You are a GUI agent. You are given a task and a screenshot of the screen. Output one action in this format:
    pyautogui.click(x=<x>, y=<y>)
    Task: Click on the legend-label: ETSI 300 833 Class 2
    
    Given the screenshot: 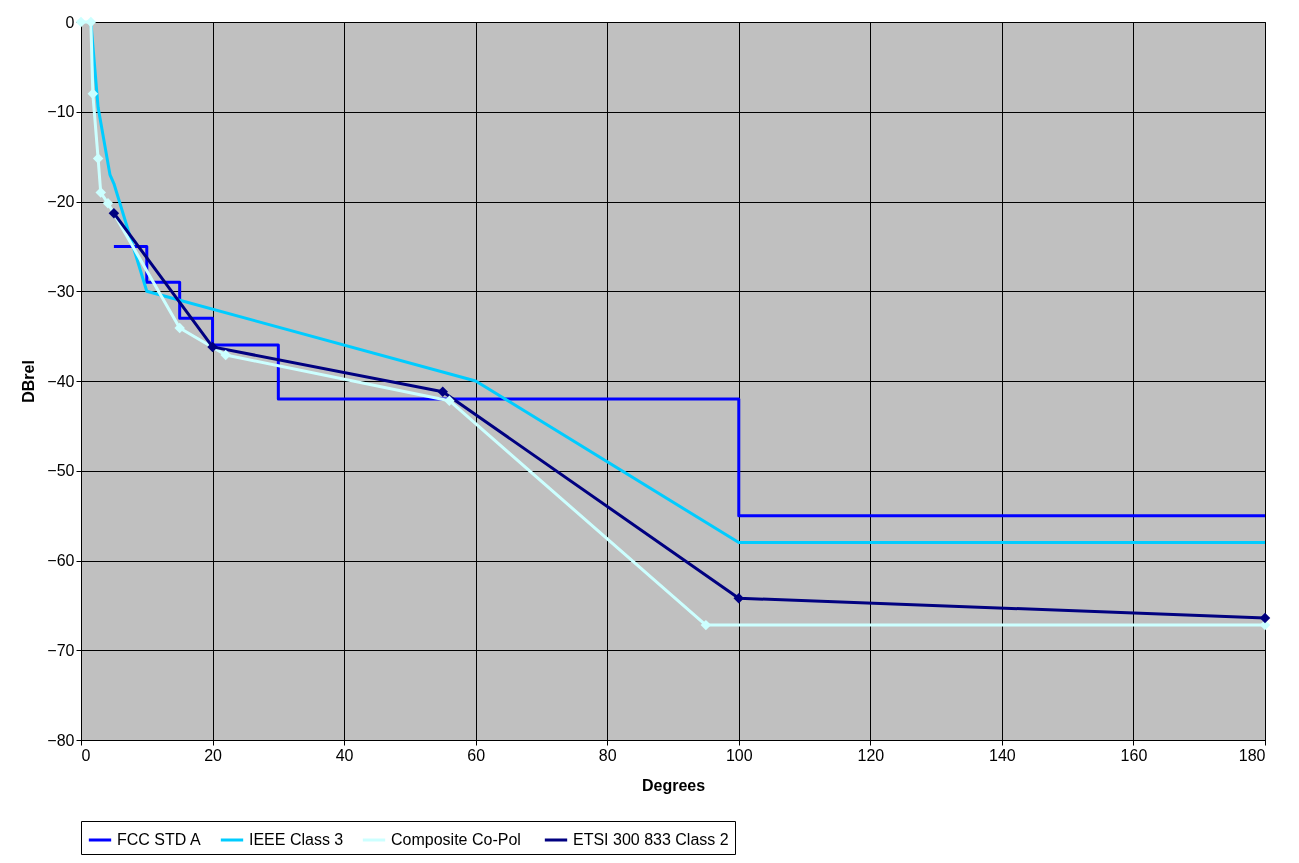 What is the action you would take?
    pyautogui.click(x=651, y=839)
    